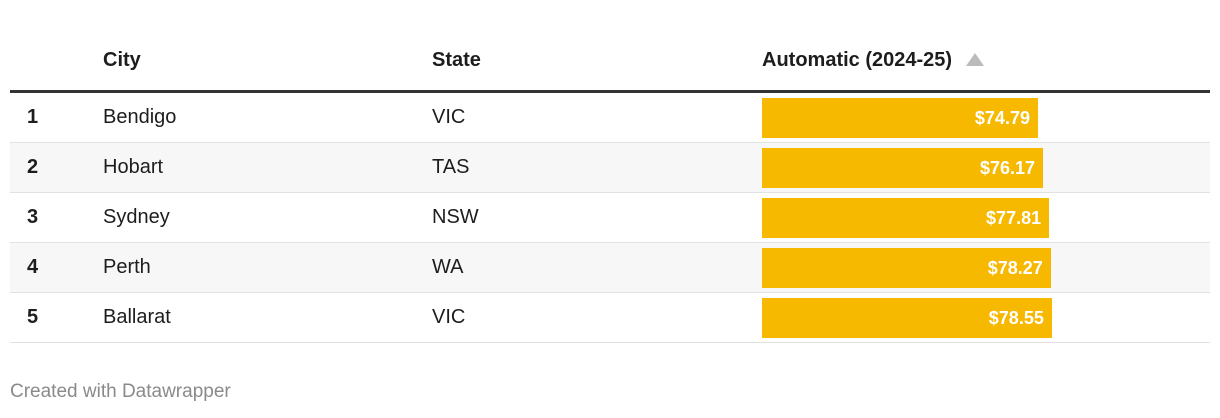 This screenshot has height=418, width=1220. Describe the element at coordinates (906, 218) in the screenshot. I see `bar: $77.81` at that location.